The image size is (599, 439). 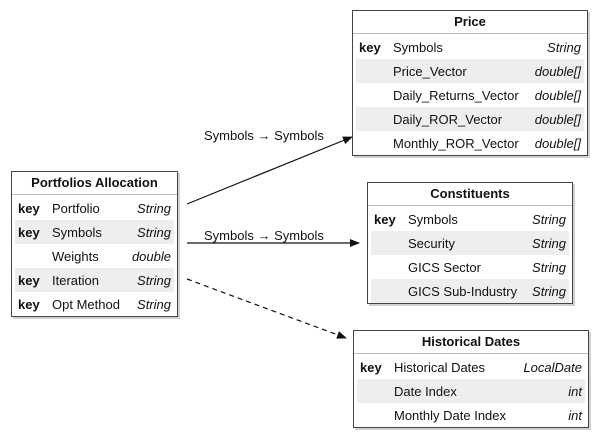 What do you see at coordinates (431, 243) in the screenshot?
I see `field-name: Security` at bounding box center [431, 243].